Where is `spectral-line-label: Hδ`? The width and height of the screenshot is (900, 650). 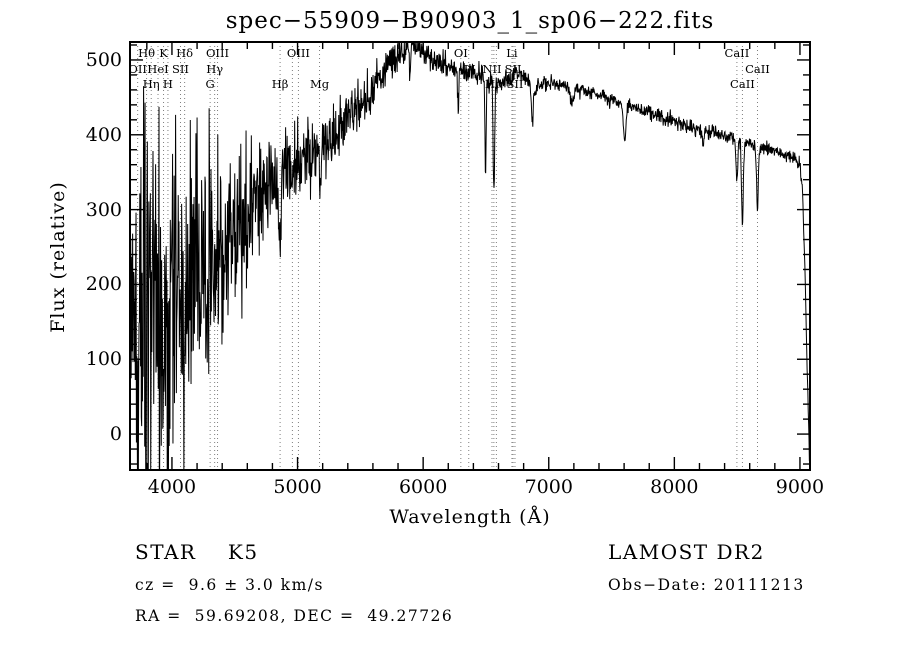
spectral-line-label: Hδ is located at coordinates (185, 53).